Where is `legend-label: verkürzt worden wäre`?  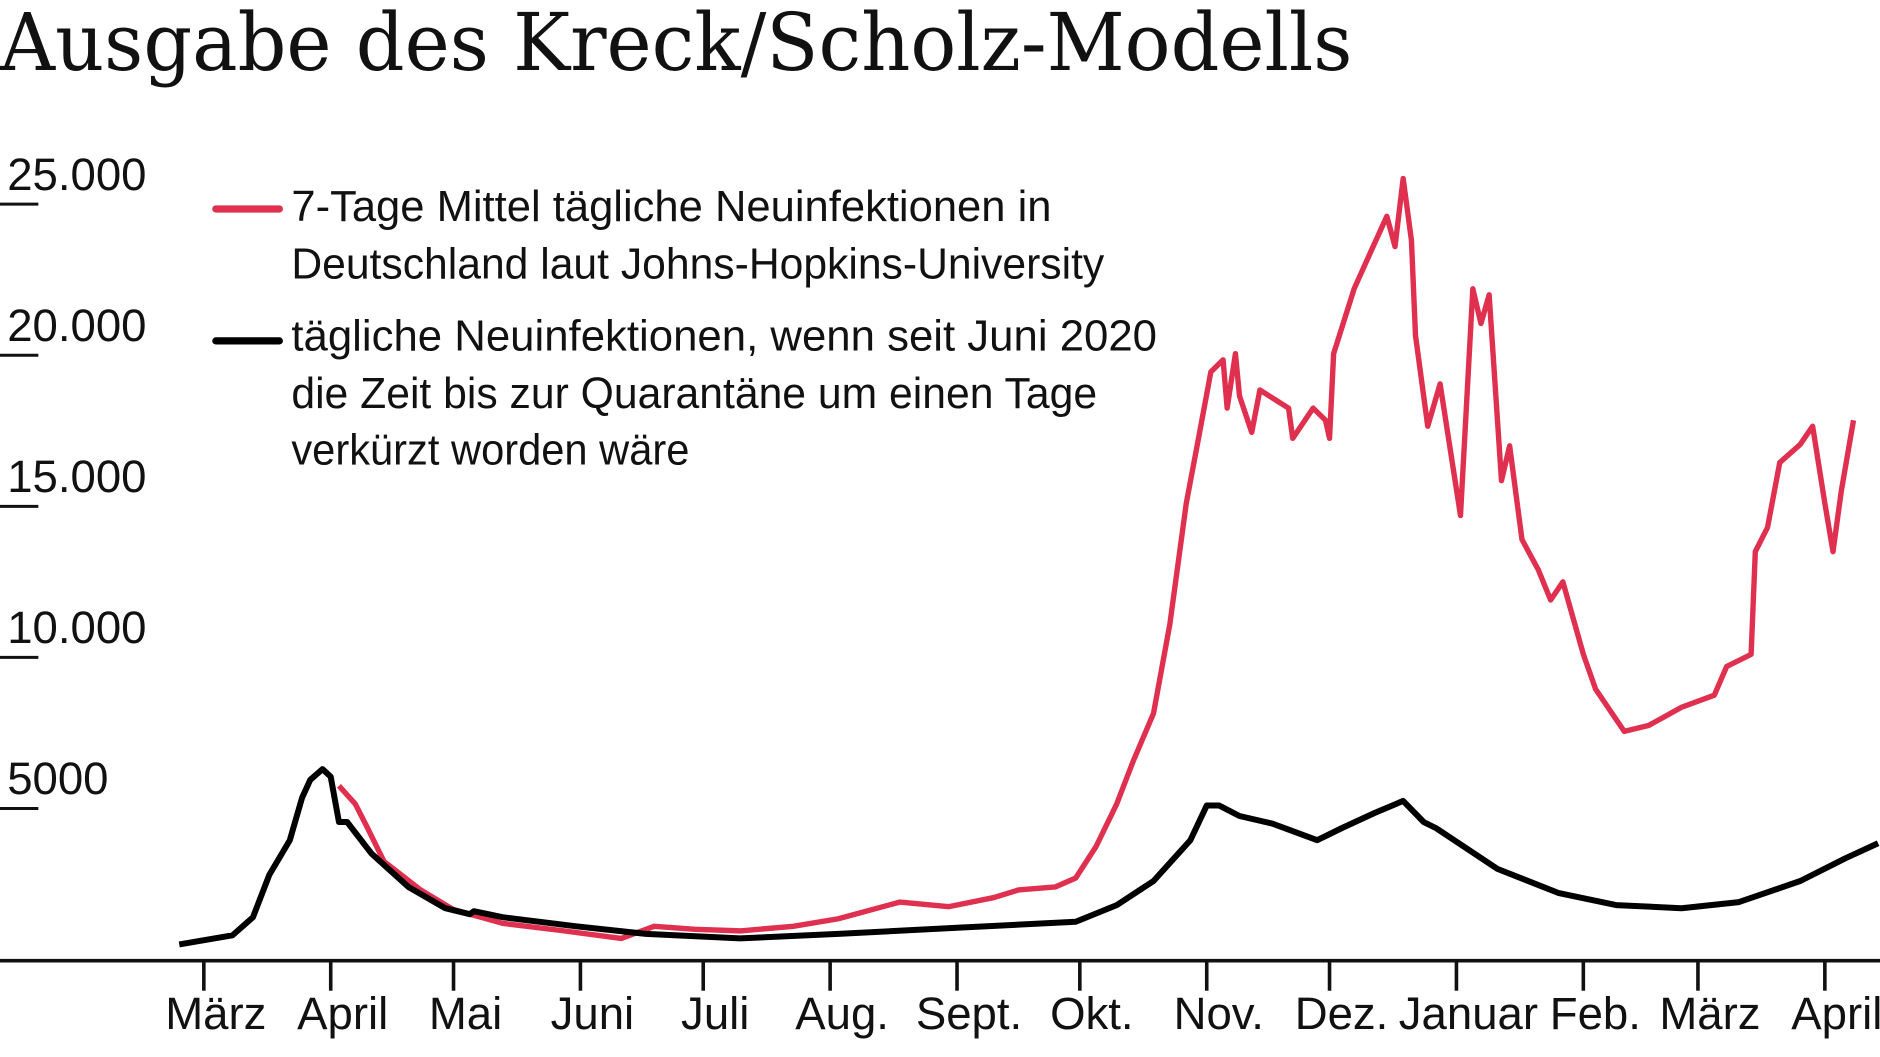 legend-label: verkürzt worden wäre is located at coordinates (490, 450).